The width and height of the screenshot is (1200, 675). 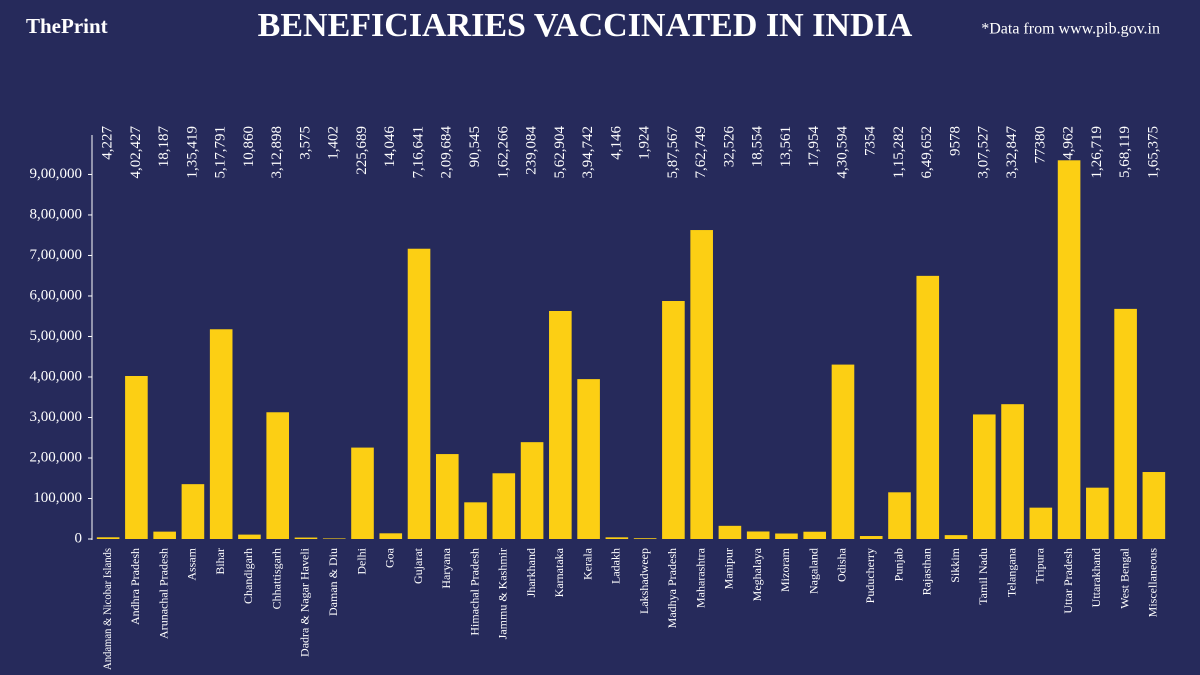 What do you see at coordinates (361, 560) in the screenshot?
I see `x-tick-label: Delhi` at bounding box center [361, 560].